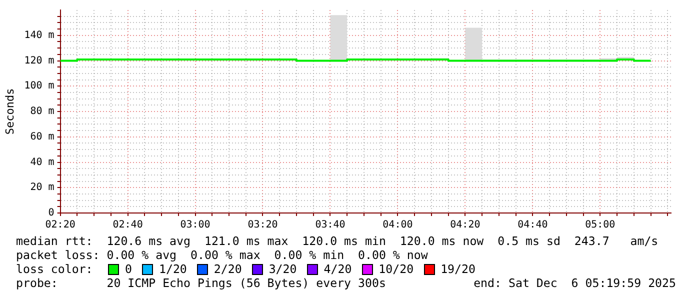  What do you see at coordinates (228, 269) in the screenshot?
I see `legend-label: 2/20` at bounding box center [228, 269].